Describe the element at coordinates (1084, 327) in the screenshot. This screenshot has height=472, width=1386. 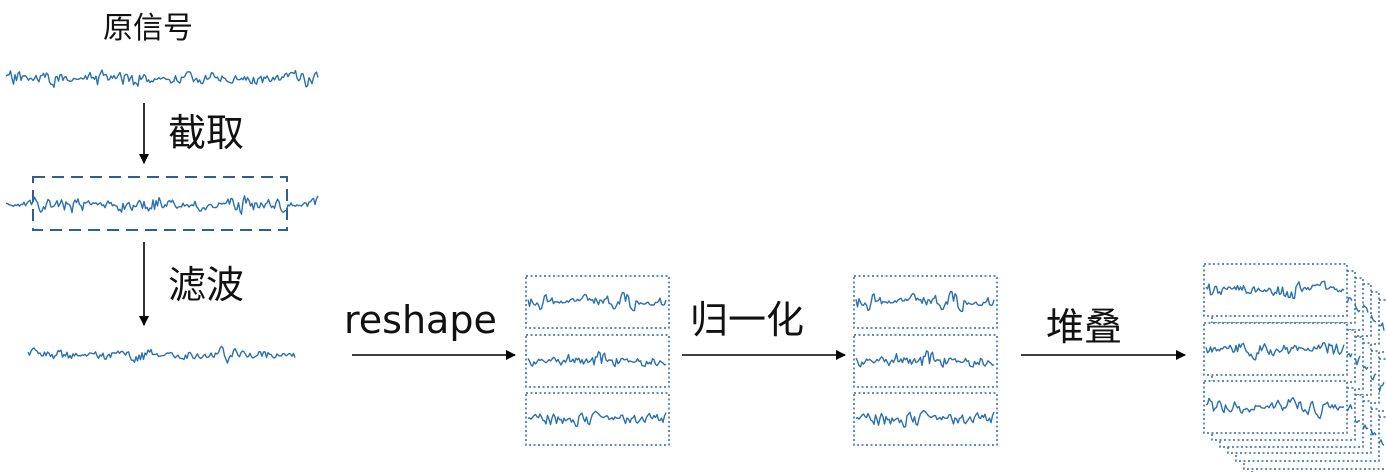
I see `label-stack: 堆叠` at that location.